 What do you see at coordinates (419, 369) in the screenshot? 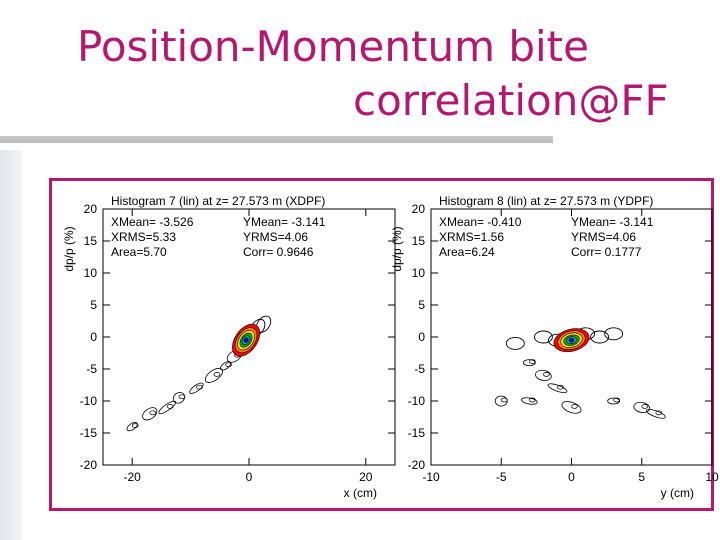
I see `panel2-y-tick-label: -5` at bounding box center [419, 369].